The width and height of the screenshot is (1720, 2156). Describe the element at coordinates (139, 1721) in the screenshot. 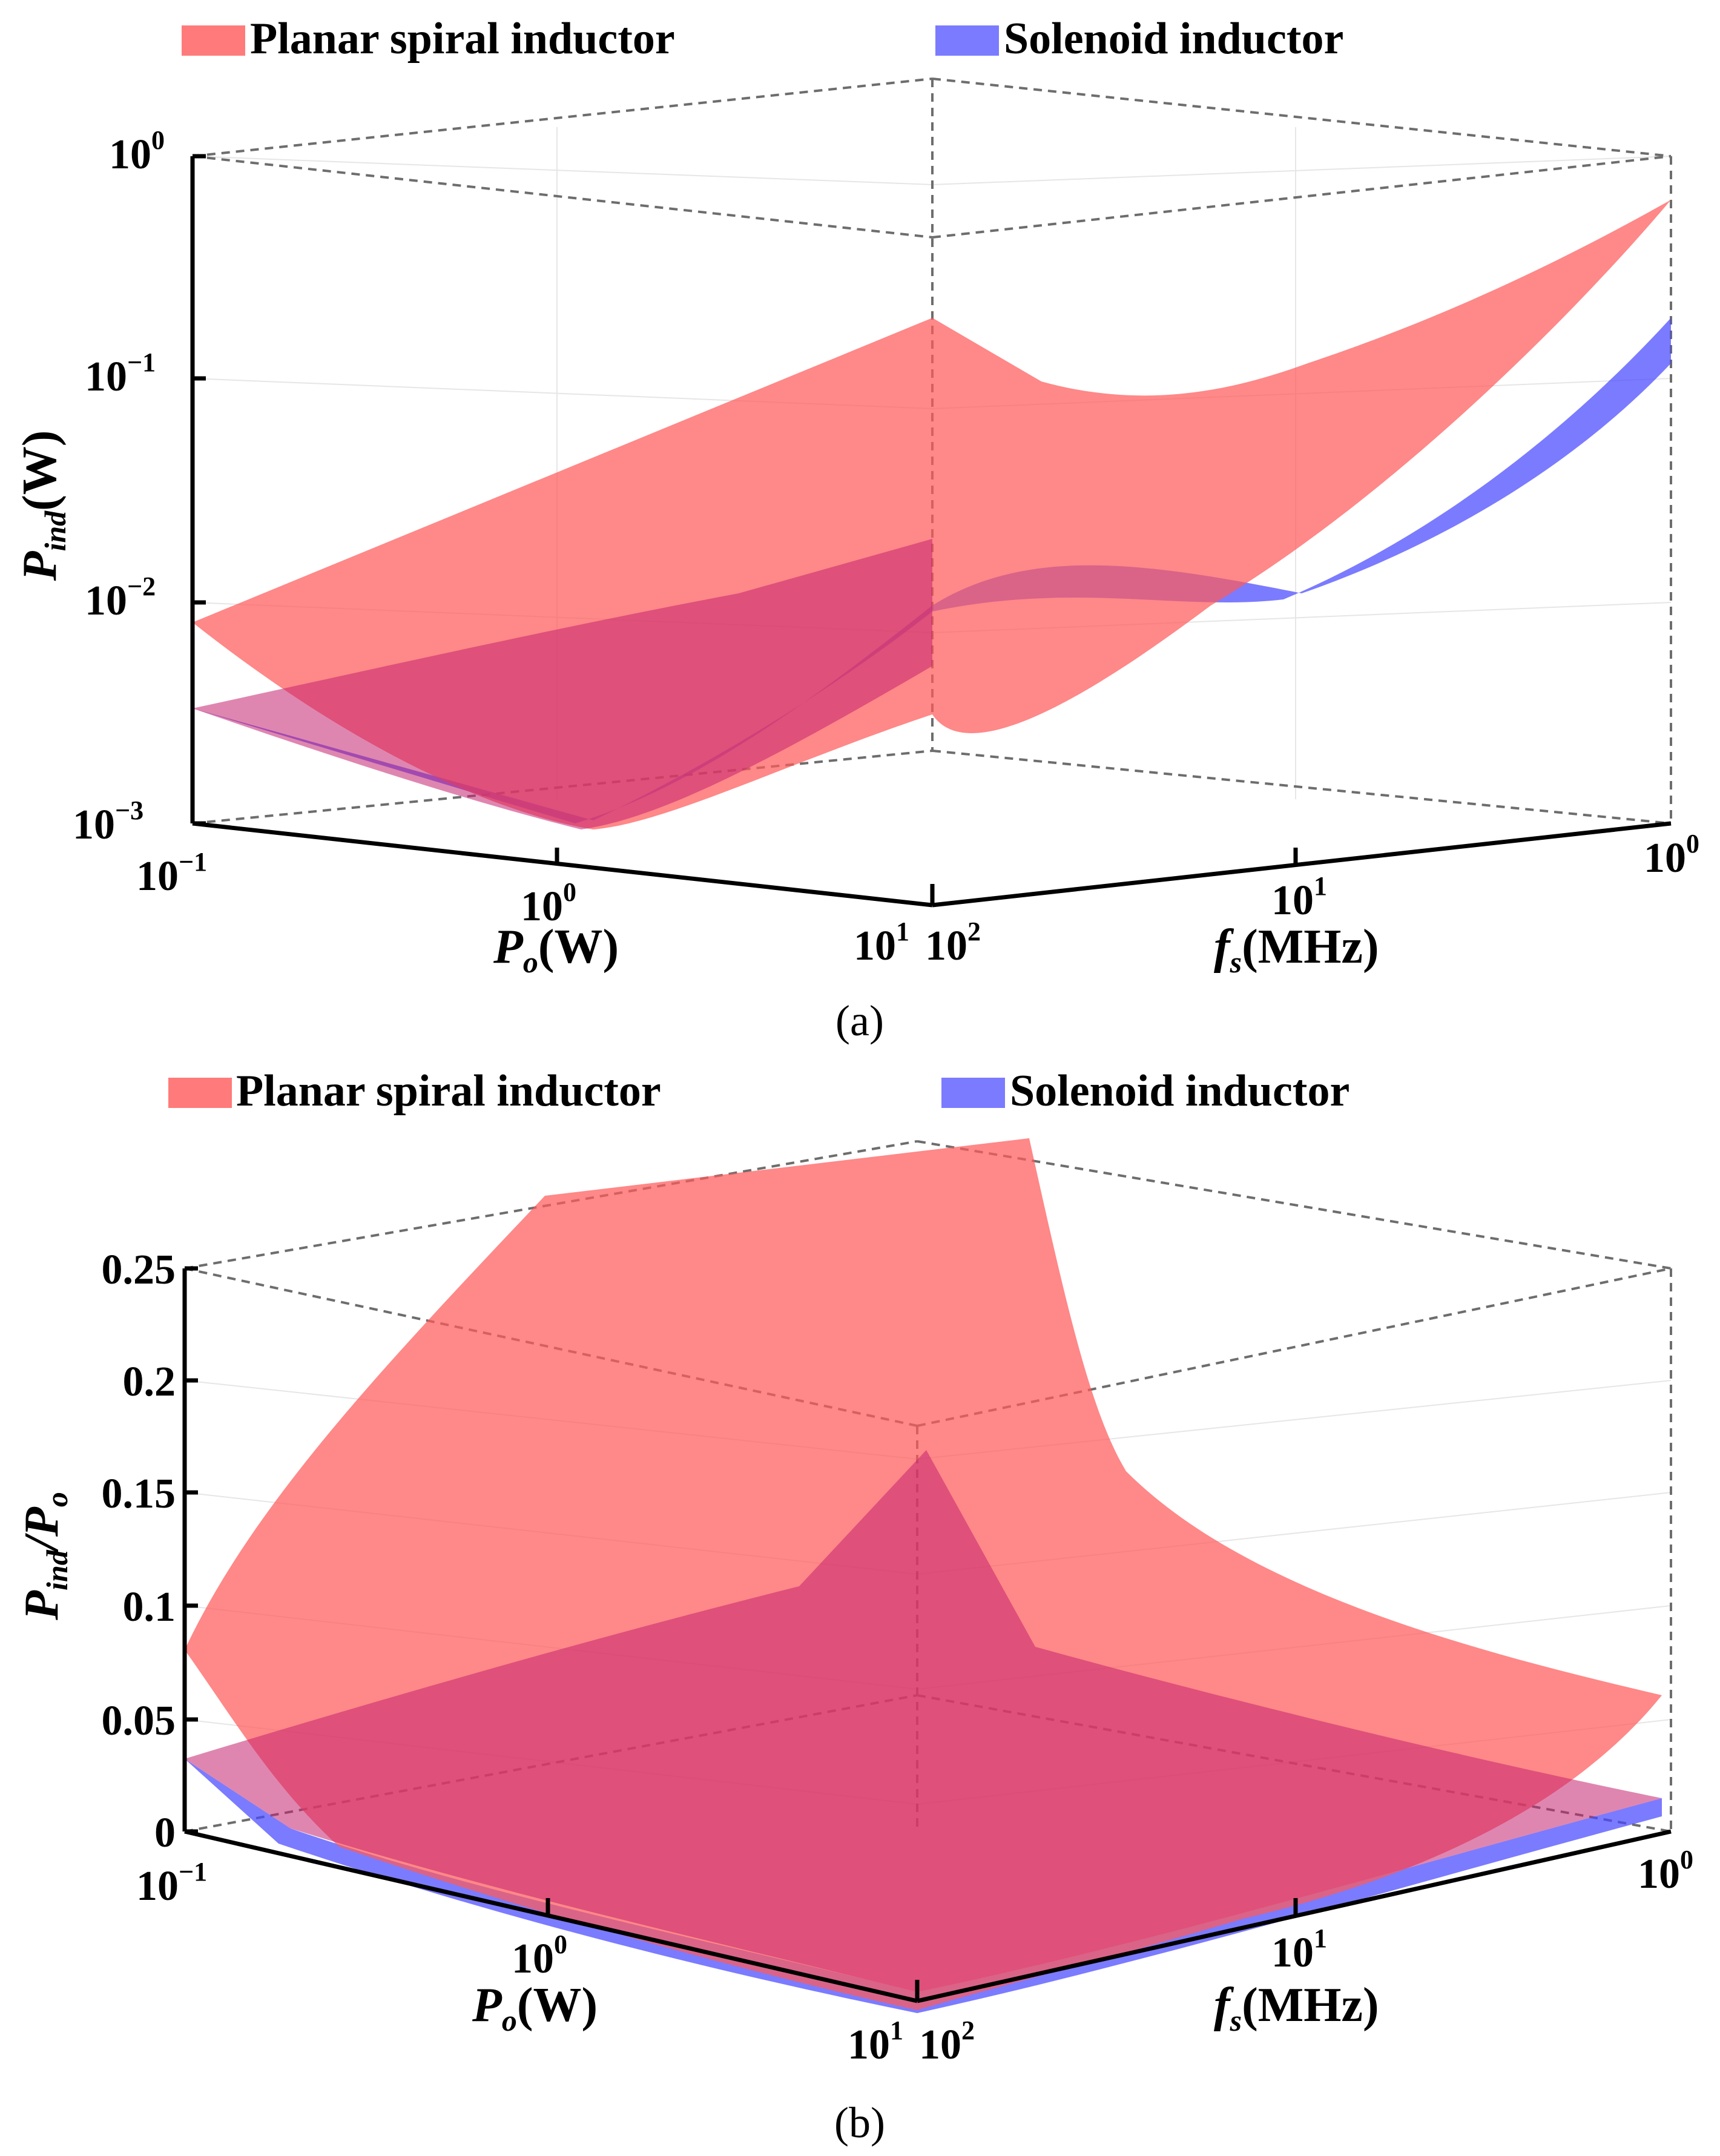

I see `z-tick-b-4: 0.05` at that location.